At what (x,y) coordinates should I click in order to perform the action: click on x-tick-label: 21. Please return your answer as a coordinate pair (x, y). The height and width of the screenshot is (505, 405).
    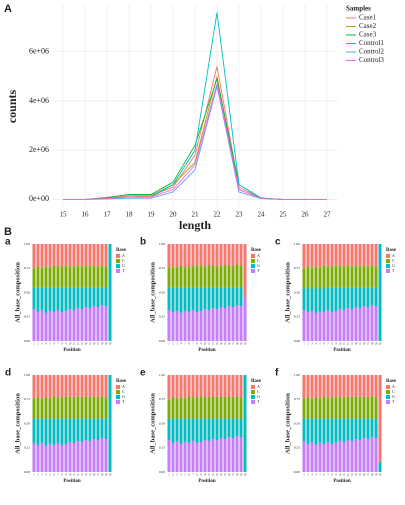
    Looking at the image, I should click on (196, 215).